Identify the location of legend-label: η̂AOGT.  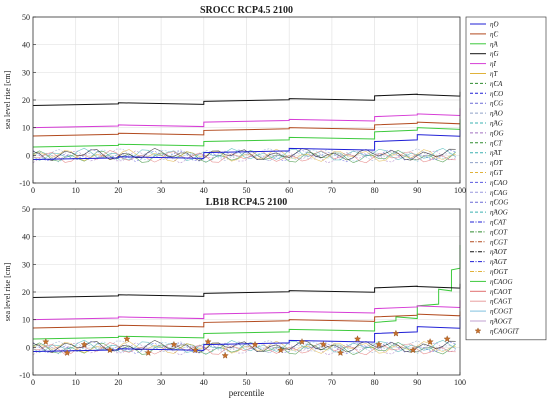
(501, 322).